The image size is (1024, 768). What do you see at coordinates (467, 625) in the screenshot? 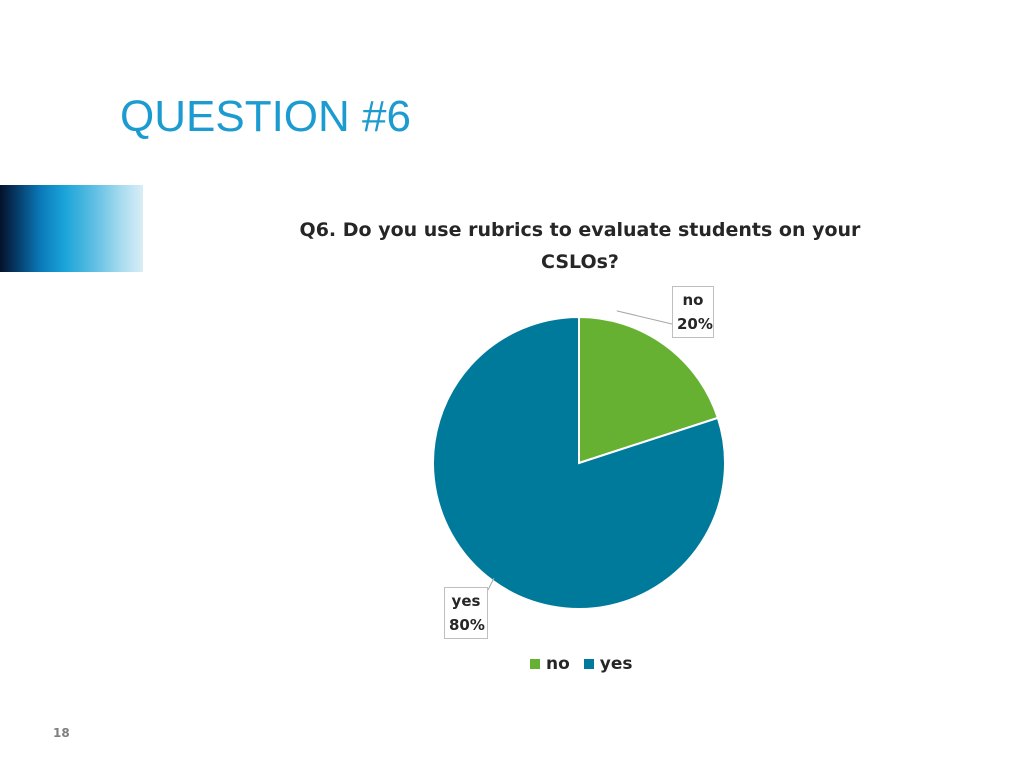
I see `data-label-yes-value: 80%` at bounding box center [467, 625].